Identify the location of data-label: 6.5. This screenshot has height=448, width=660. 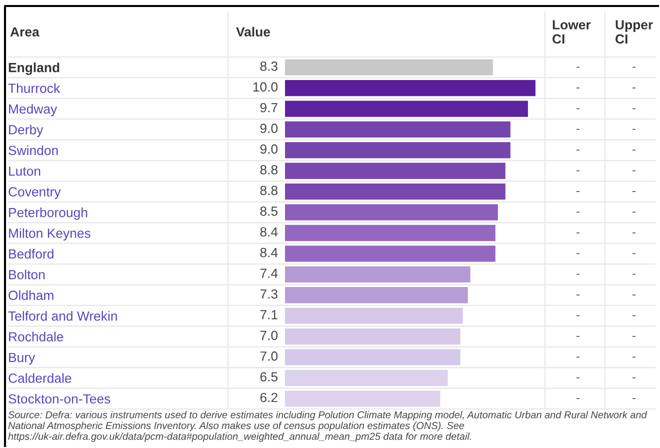
(269, 377).